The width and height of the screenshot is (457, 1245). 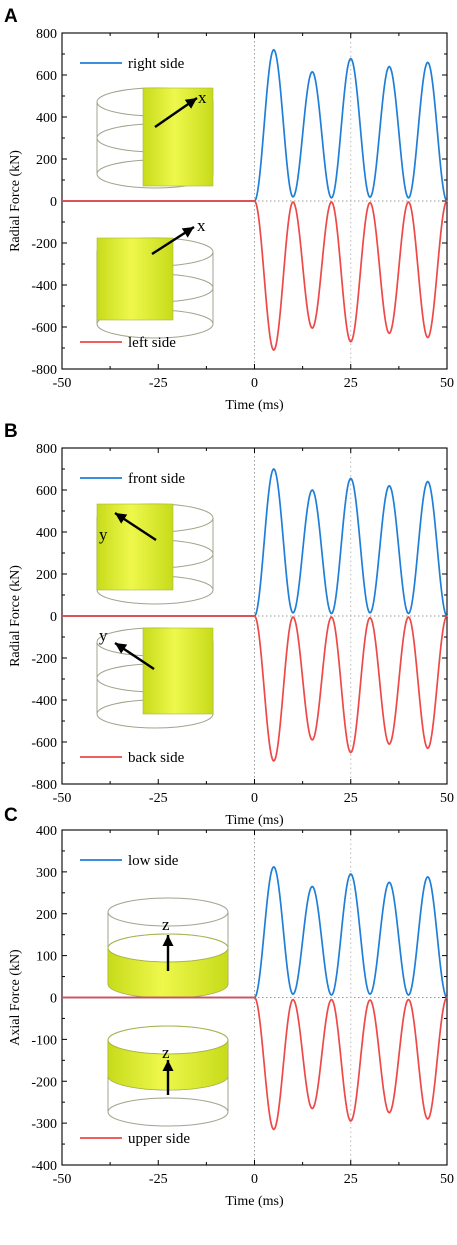 I want to click on legend-label: low side, so click(x=153, y=861).